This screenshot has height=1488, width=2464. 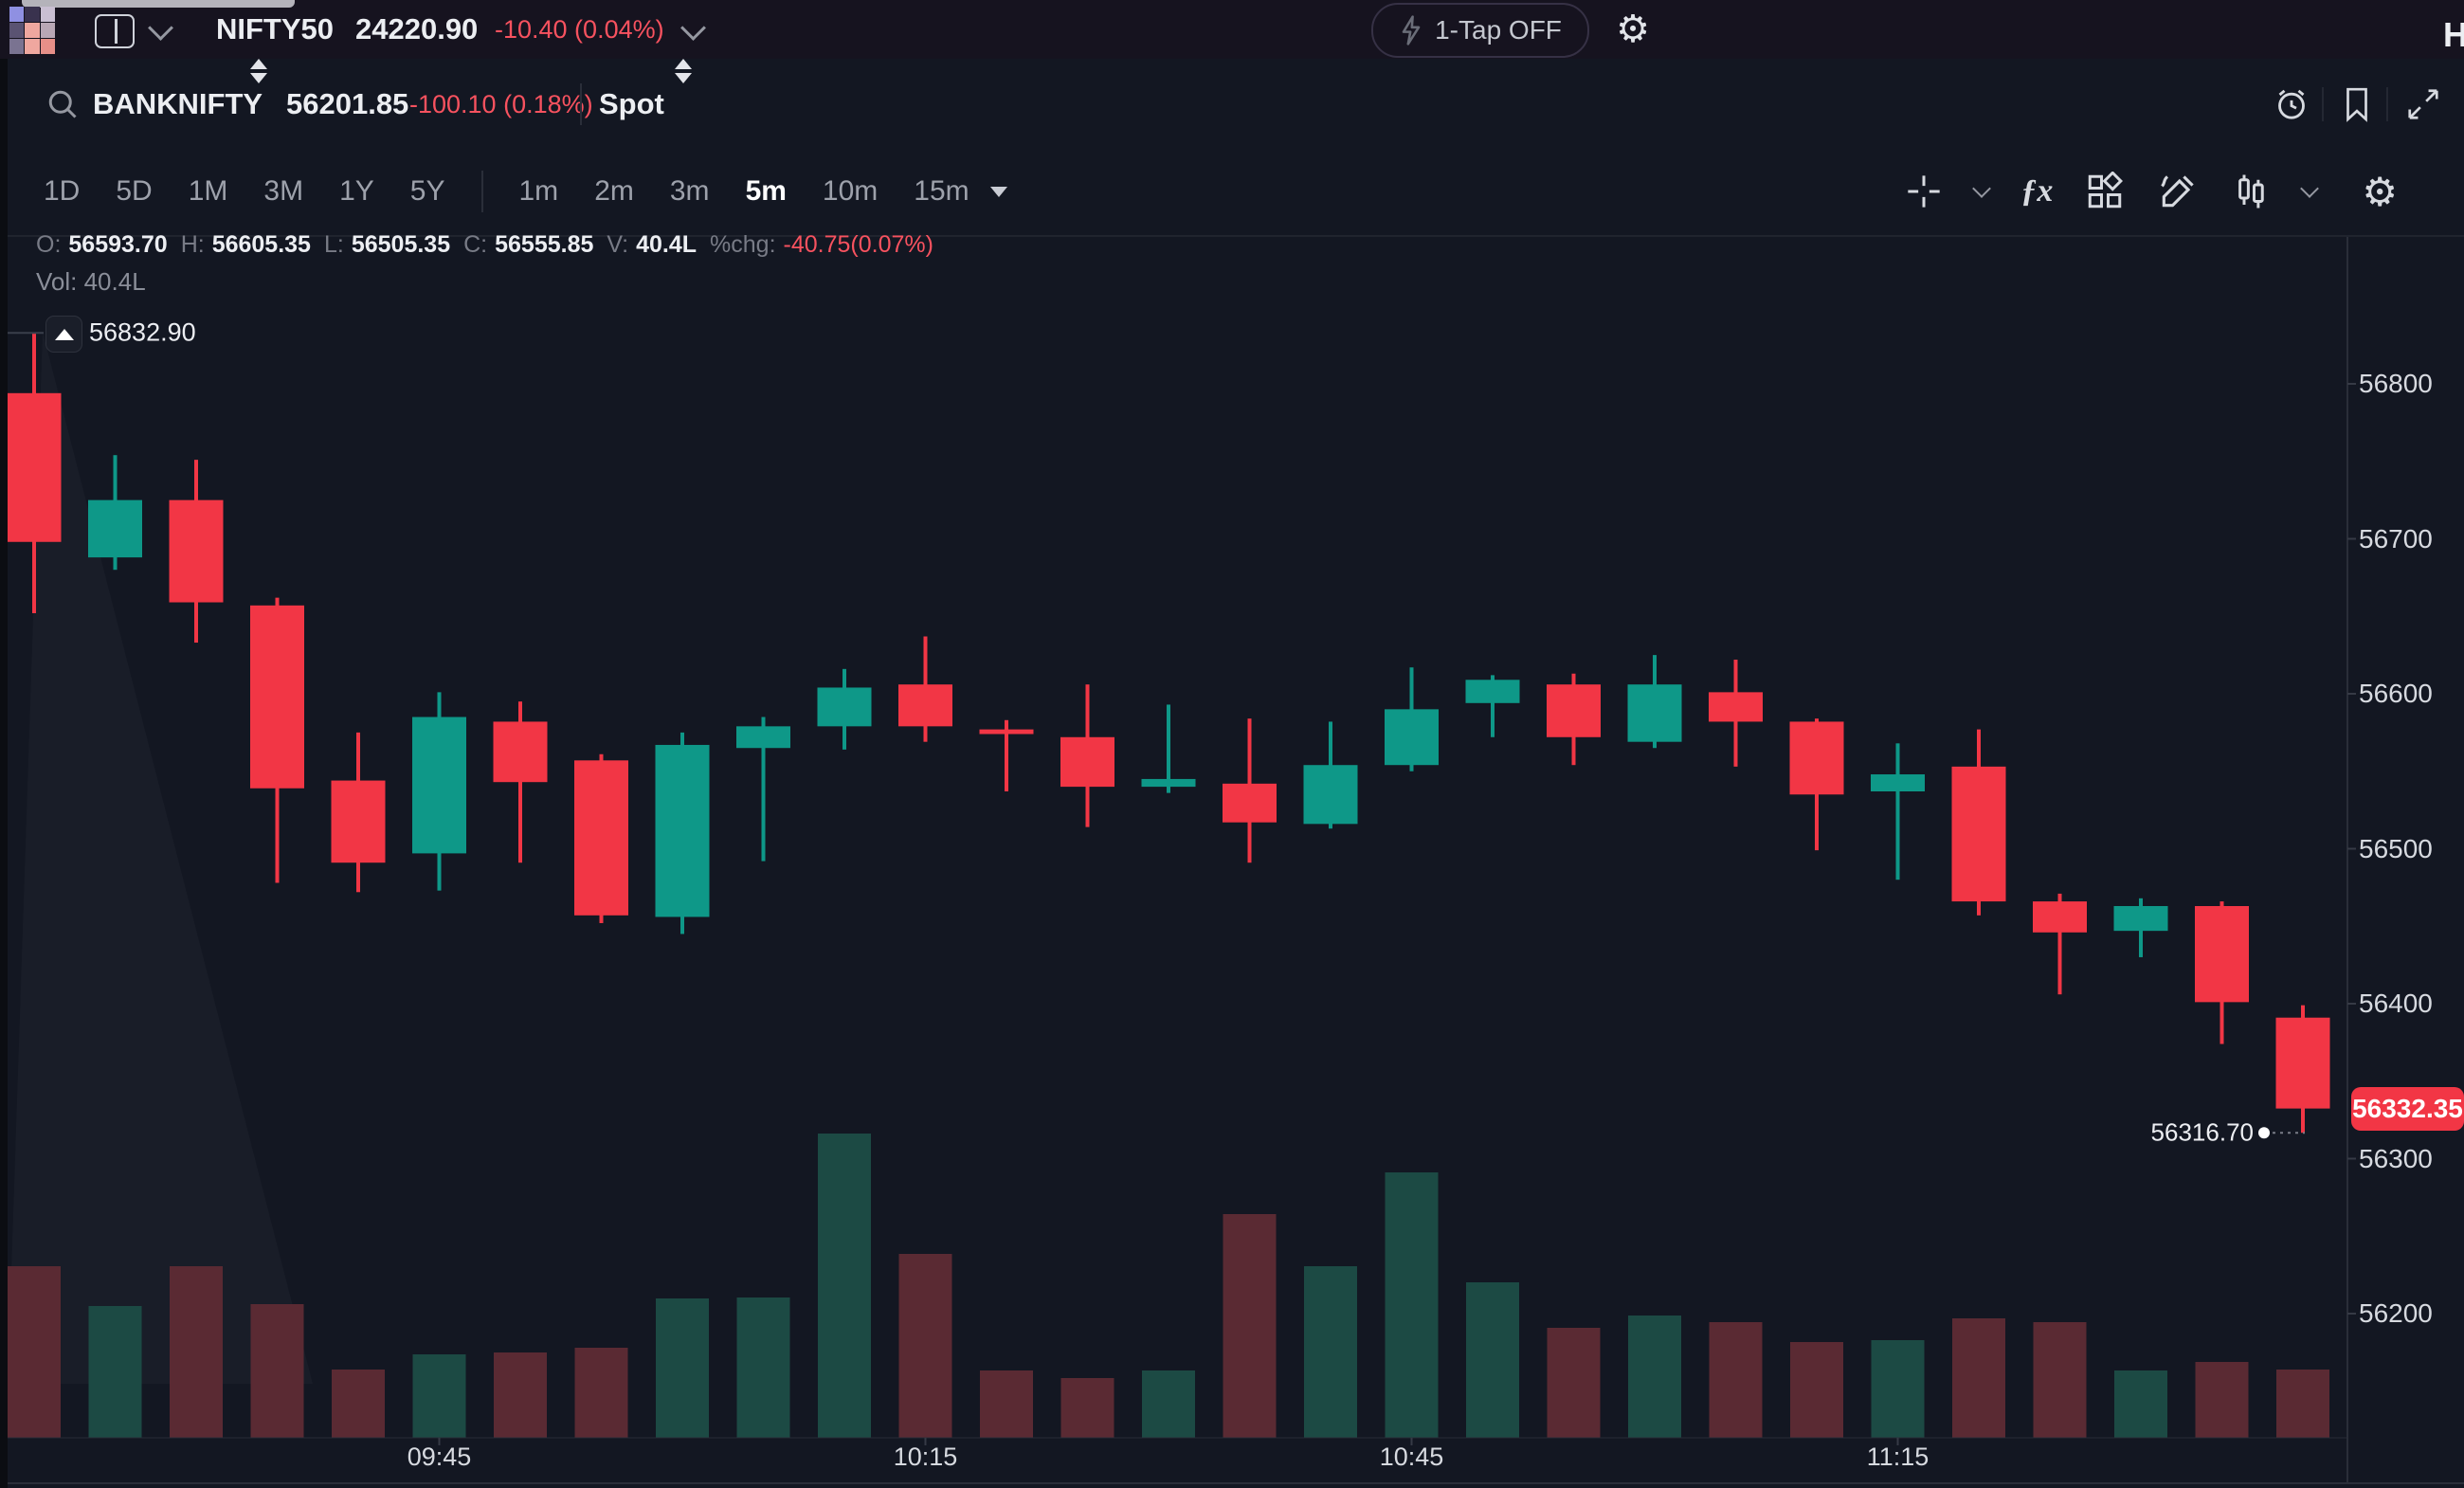 I want to click on left-edge-strip, so click(x=4, y=774).